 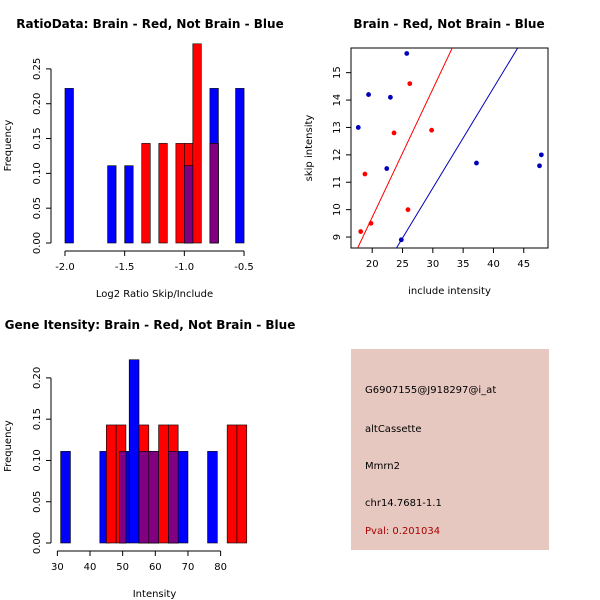 What do you see at coordinates (337, 237) in the screenshot?
I see `scatter-y-tick-label: 9` at bounding box center [337, 237].